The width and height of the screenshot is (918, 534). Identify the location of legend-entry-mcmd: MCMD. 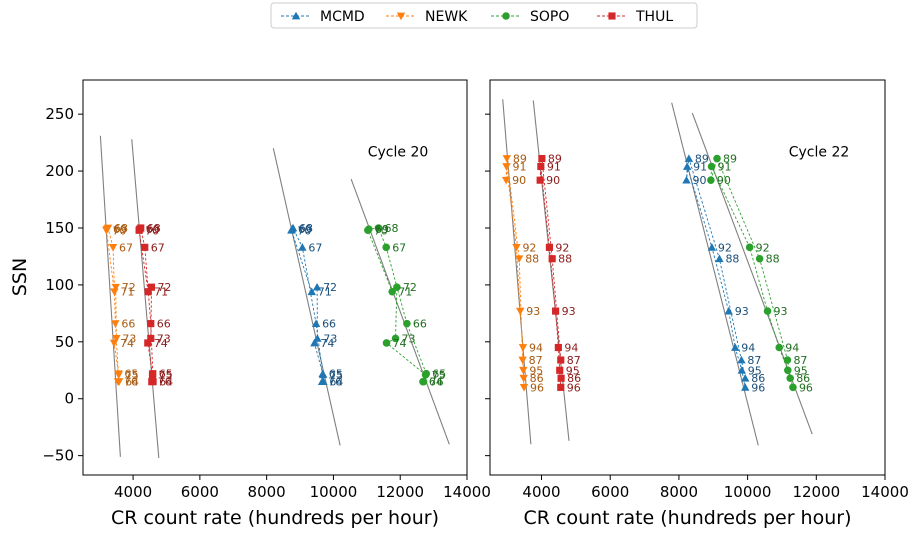
(323, 17).